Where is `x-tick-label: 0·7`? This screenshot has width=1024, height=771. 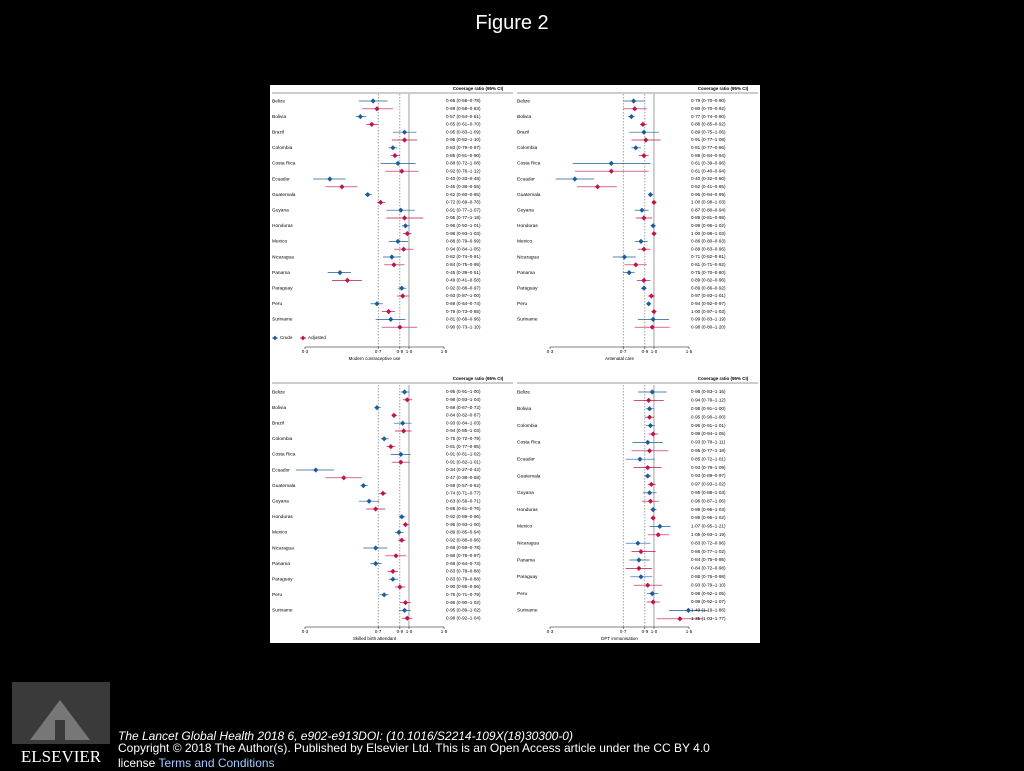
x-tick-label: 0·7 is located at coordinates (623, 631).